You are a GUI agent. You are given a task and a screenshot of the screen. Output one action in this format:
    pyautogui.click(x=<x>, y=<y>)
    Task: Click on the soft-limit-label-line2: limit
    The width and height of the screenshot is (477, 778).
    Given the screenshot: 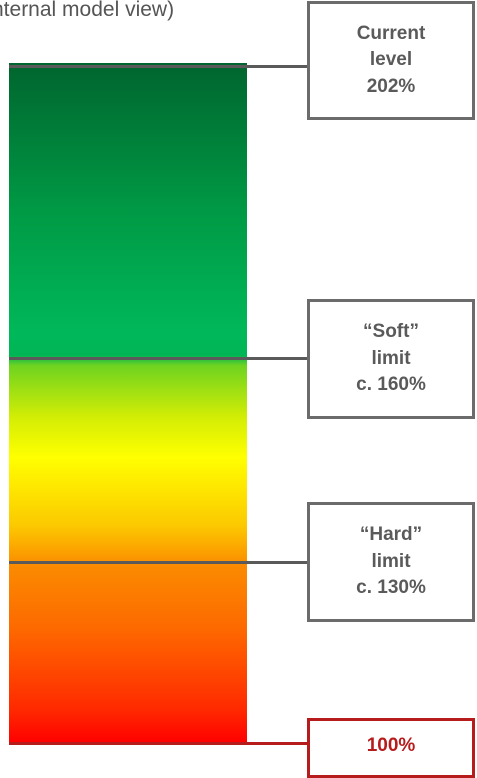 What is the action you would take?
    pyautogui.click(x=391, y=358)
    